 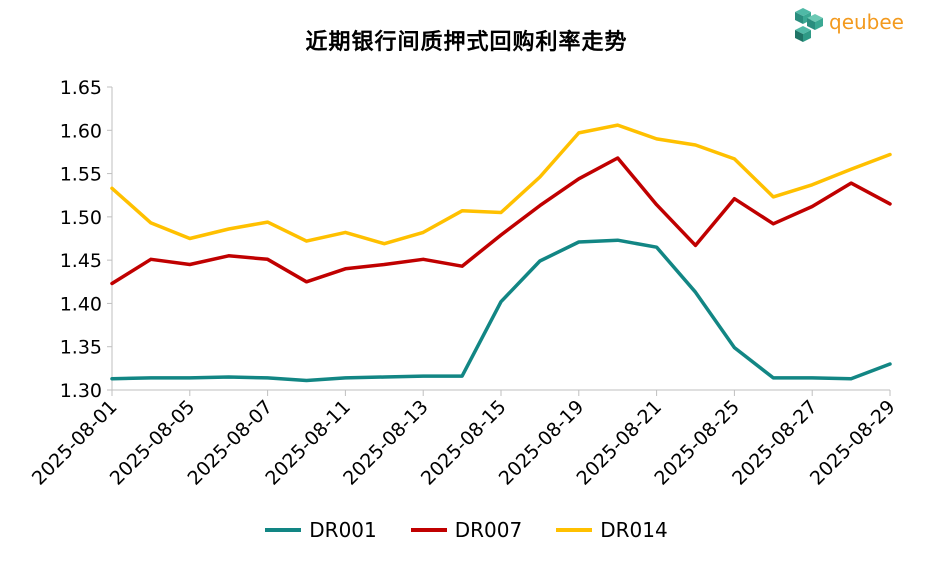 I want to click on legend-item-dr001: DR001, so click(x=321, y=530).